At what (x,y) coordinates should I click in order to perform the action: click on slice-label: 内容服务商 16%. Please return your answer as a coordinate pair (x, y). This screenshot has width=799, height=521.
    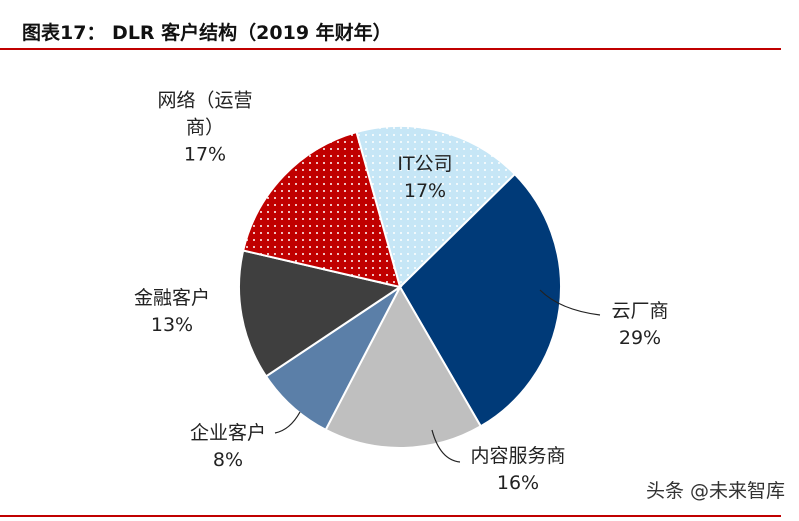
    Looking at the image, I should click on (518, 470).